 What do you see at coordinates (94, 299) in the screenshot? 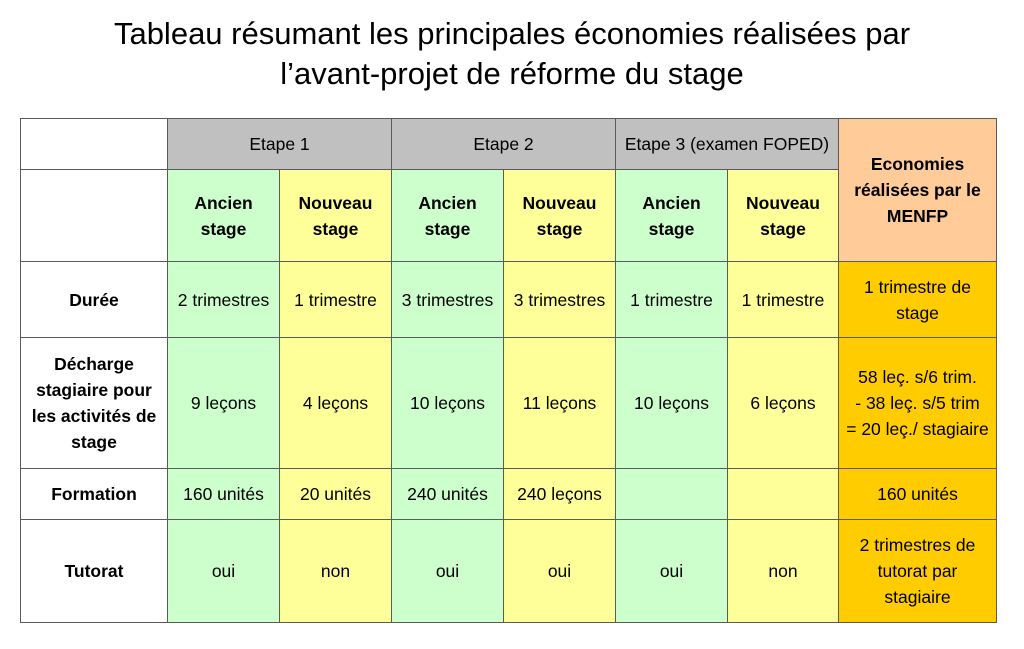
I see `row-label-duree: Durée` at bounding box center [94, 299].